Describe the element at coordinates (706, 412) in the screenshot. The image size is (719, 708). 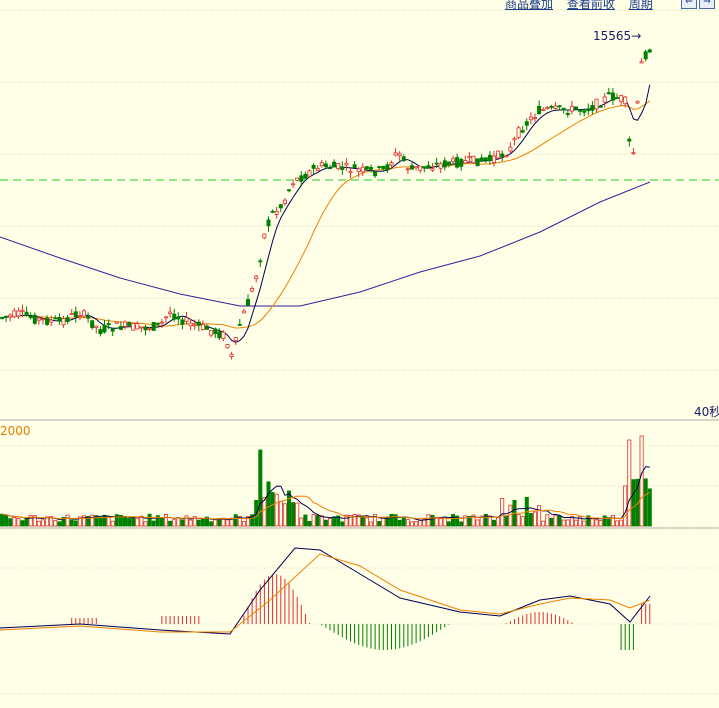
I see `time-unit-label: 40秒` at that location.